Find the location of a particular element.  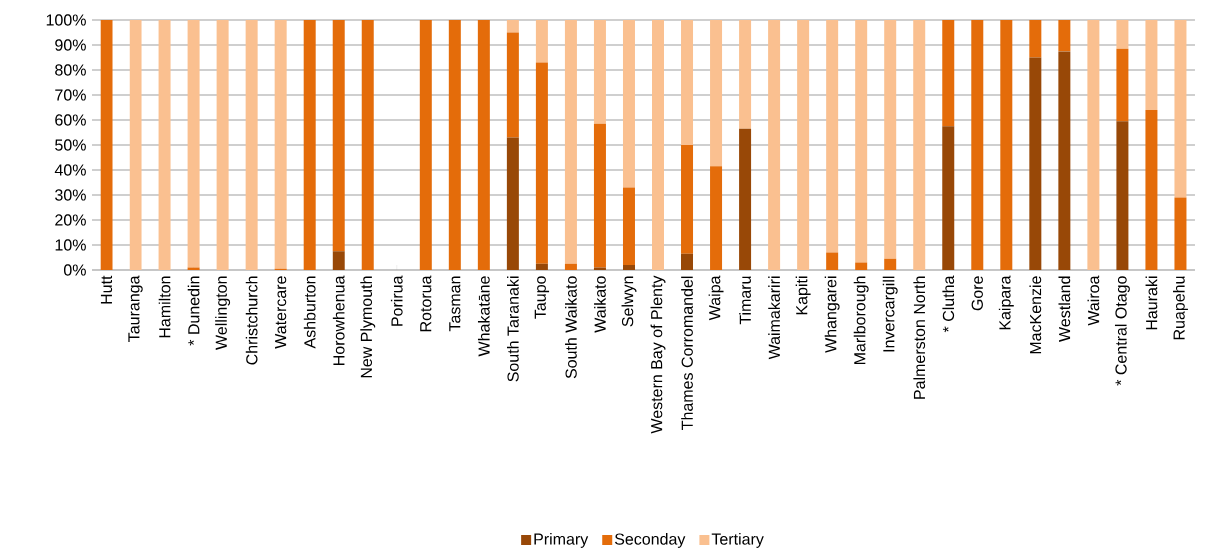

x-tick-label: Timaru is located at coordinates (745, 300).